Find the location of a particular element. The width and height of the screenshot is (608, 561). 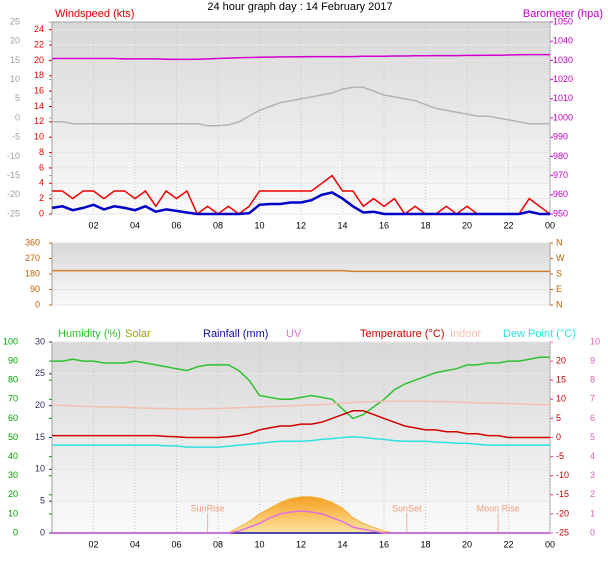

y-tick-label: 1 is located at coordinates (592, 513).